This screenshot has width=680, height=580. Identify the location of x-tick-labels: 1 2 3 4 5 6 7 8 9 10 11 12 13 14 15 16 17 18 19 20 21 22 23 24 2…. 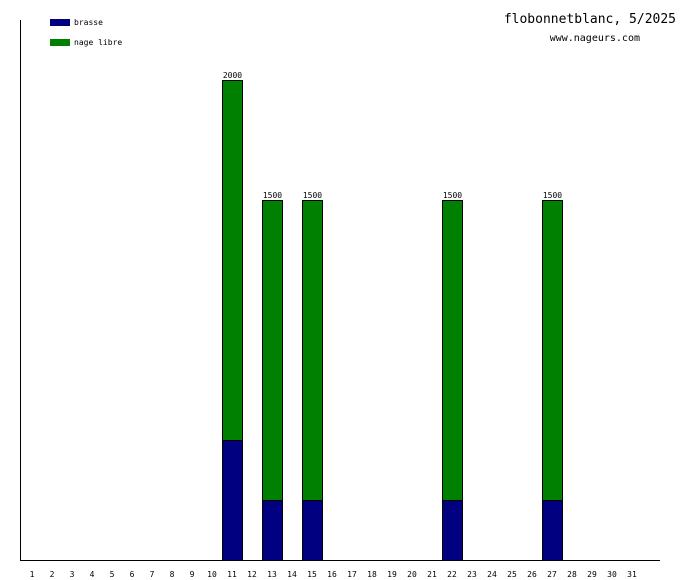
(333, 574).